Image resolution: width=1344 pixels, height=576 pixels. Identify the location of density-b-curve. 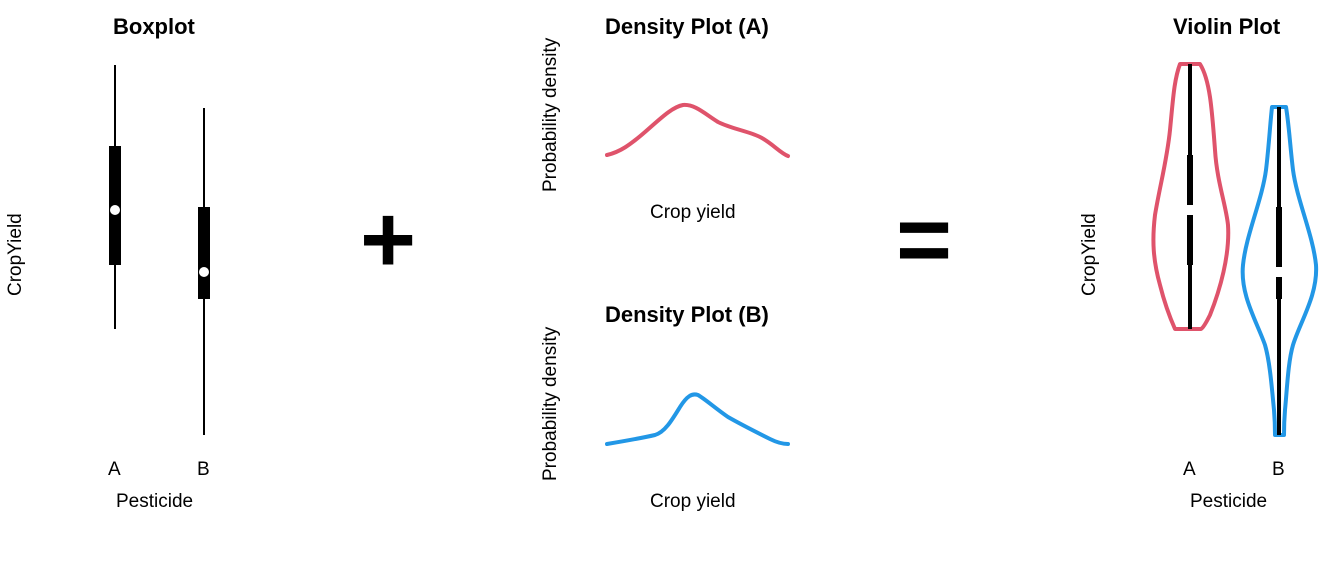
(697, 419).